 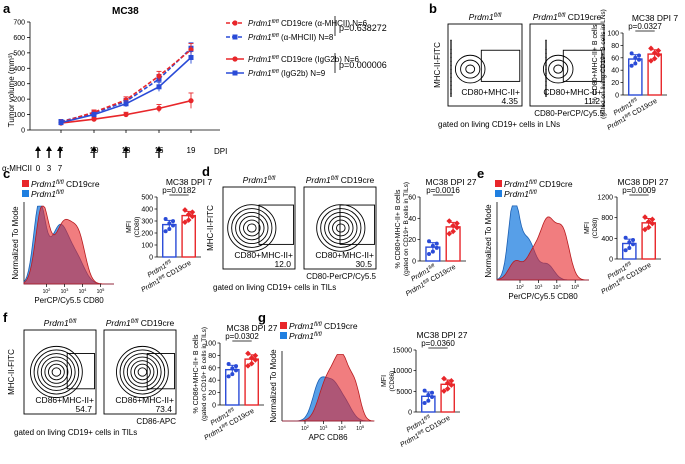 I want to click on flow-plot-title-gene: Prdm1, so click(x=481, y=17).